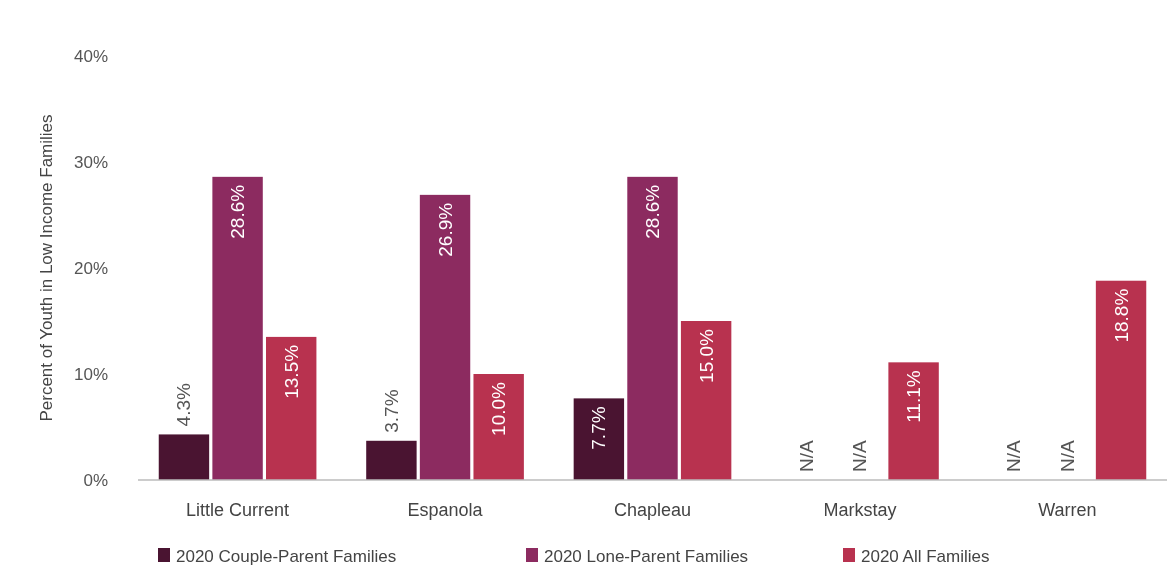 This screenshot has width=1169, height=575. I want to click on legend-label: 2020 All Families, so click(925, 556).